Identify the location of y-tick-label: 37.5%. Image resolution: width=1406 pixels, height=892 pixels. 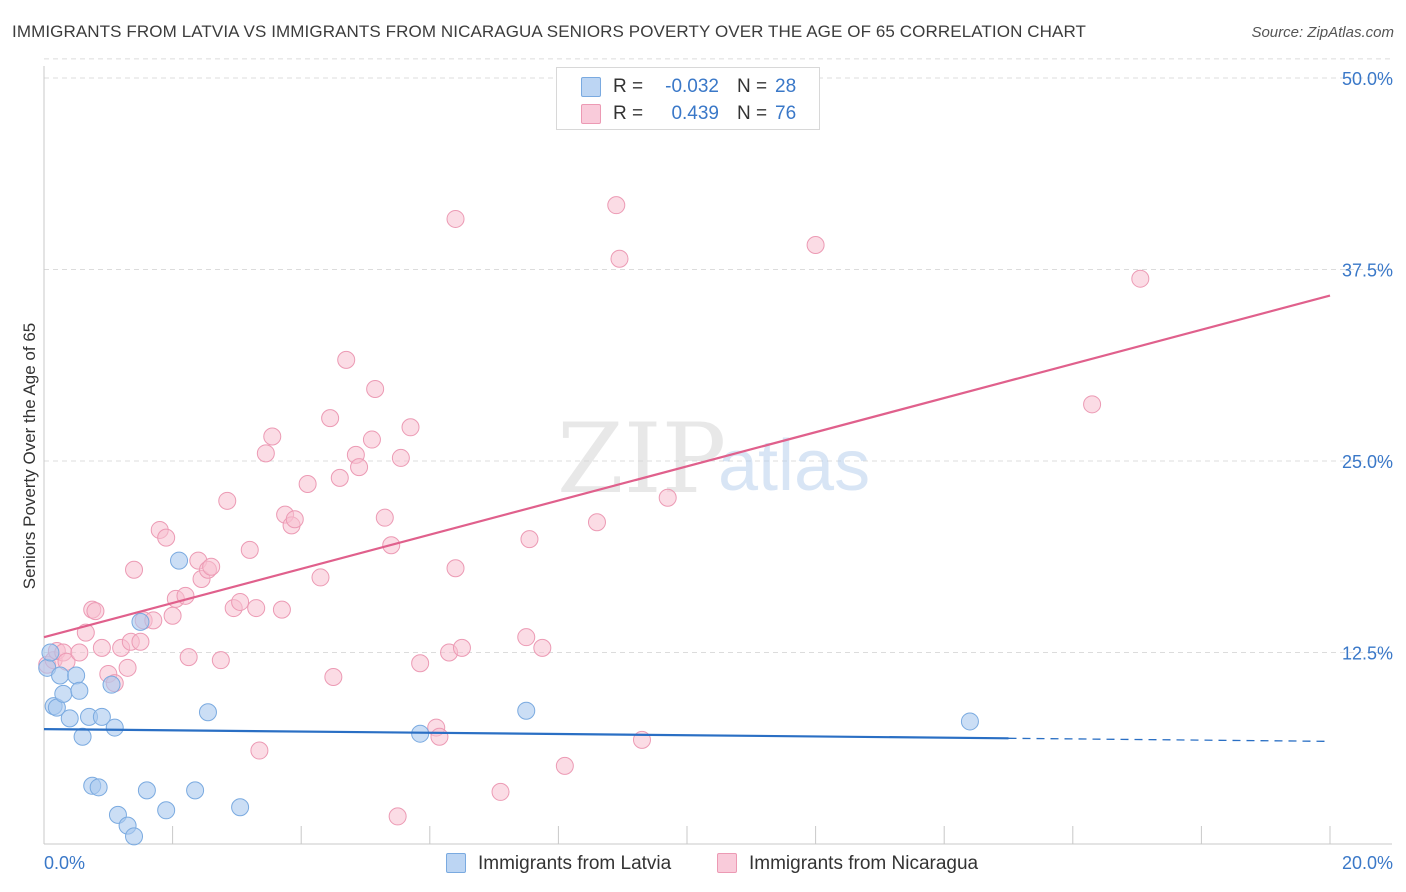
(1367, 271).